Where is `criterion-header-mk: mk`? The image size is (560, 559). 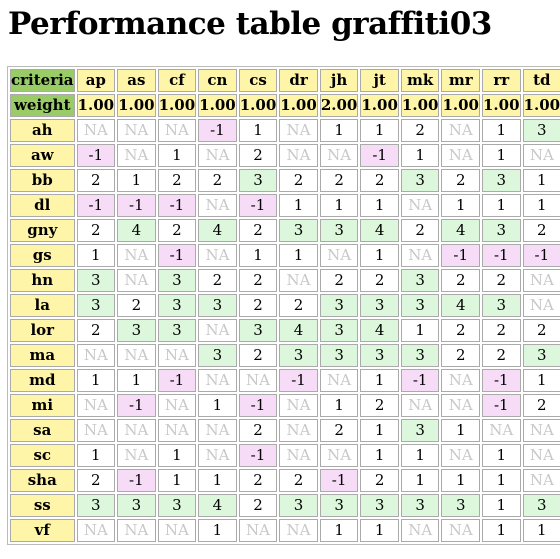 criterion-header-mk: mk is located at coordinates (420, 80).